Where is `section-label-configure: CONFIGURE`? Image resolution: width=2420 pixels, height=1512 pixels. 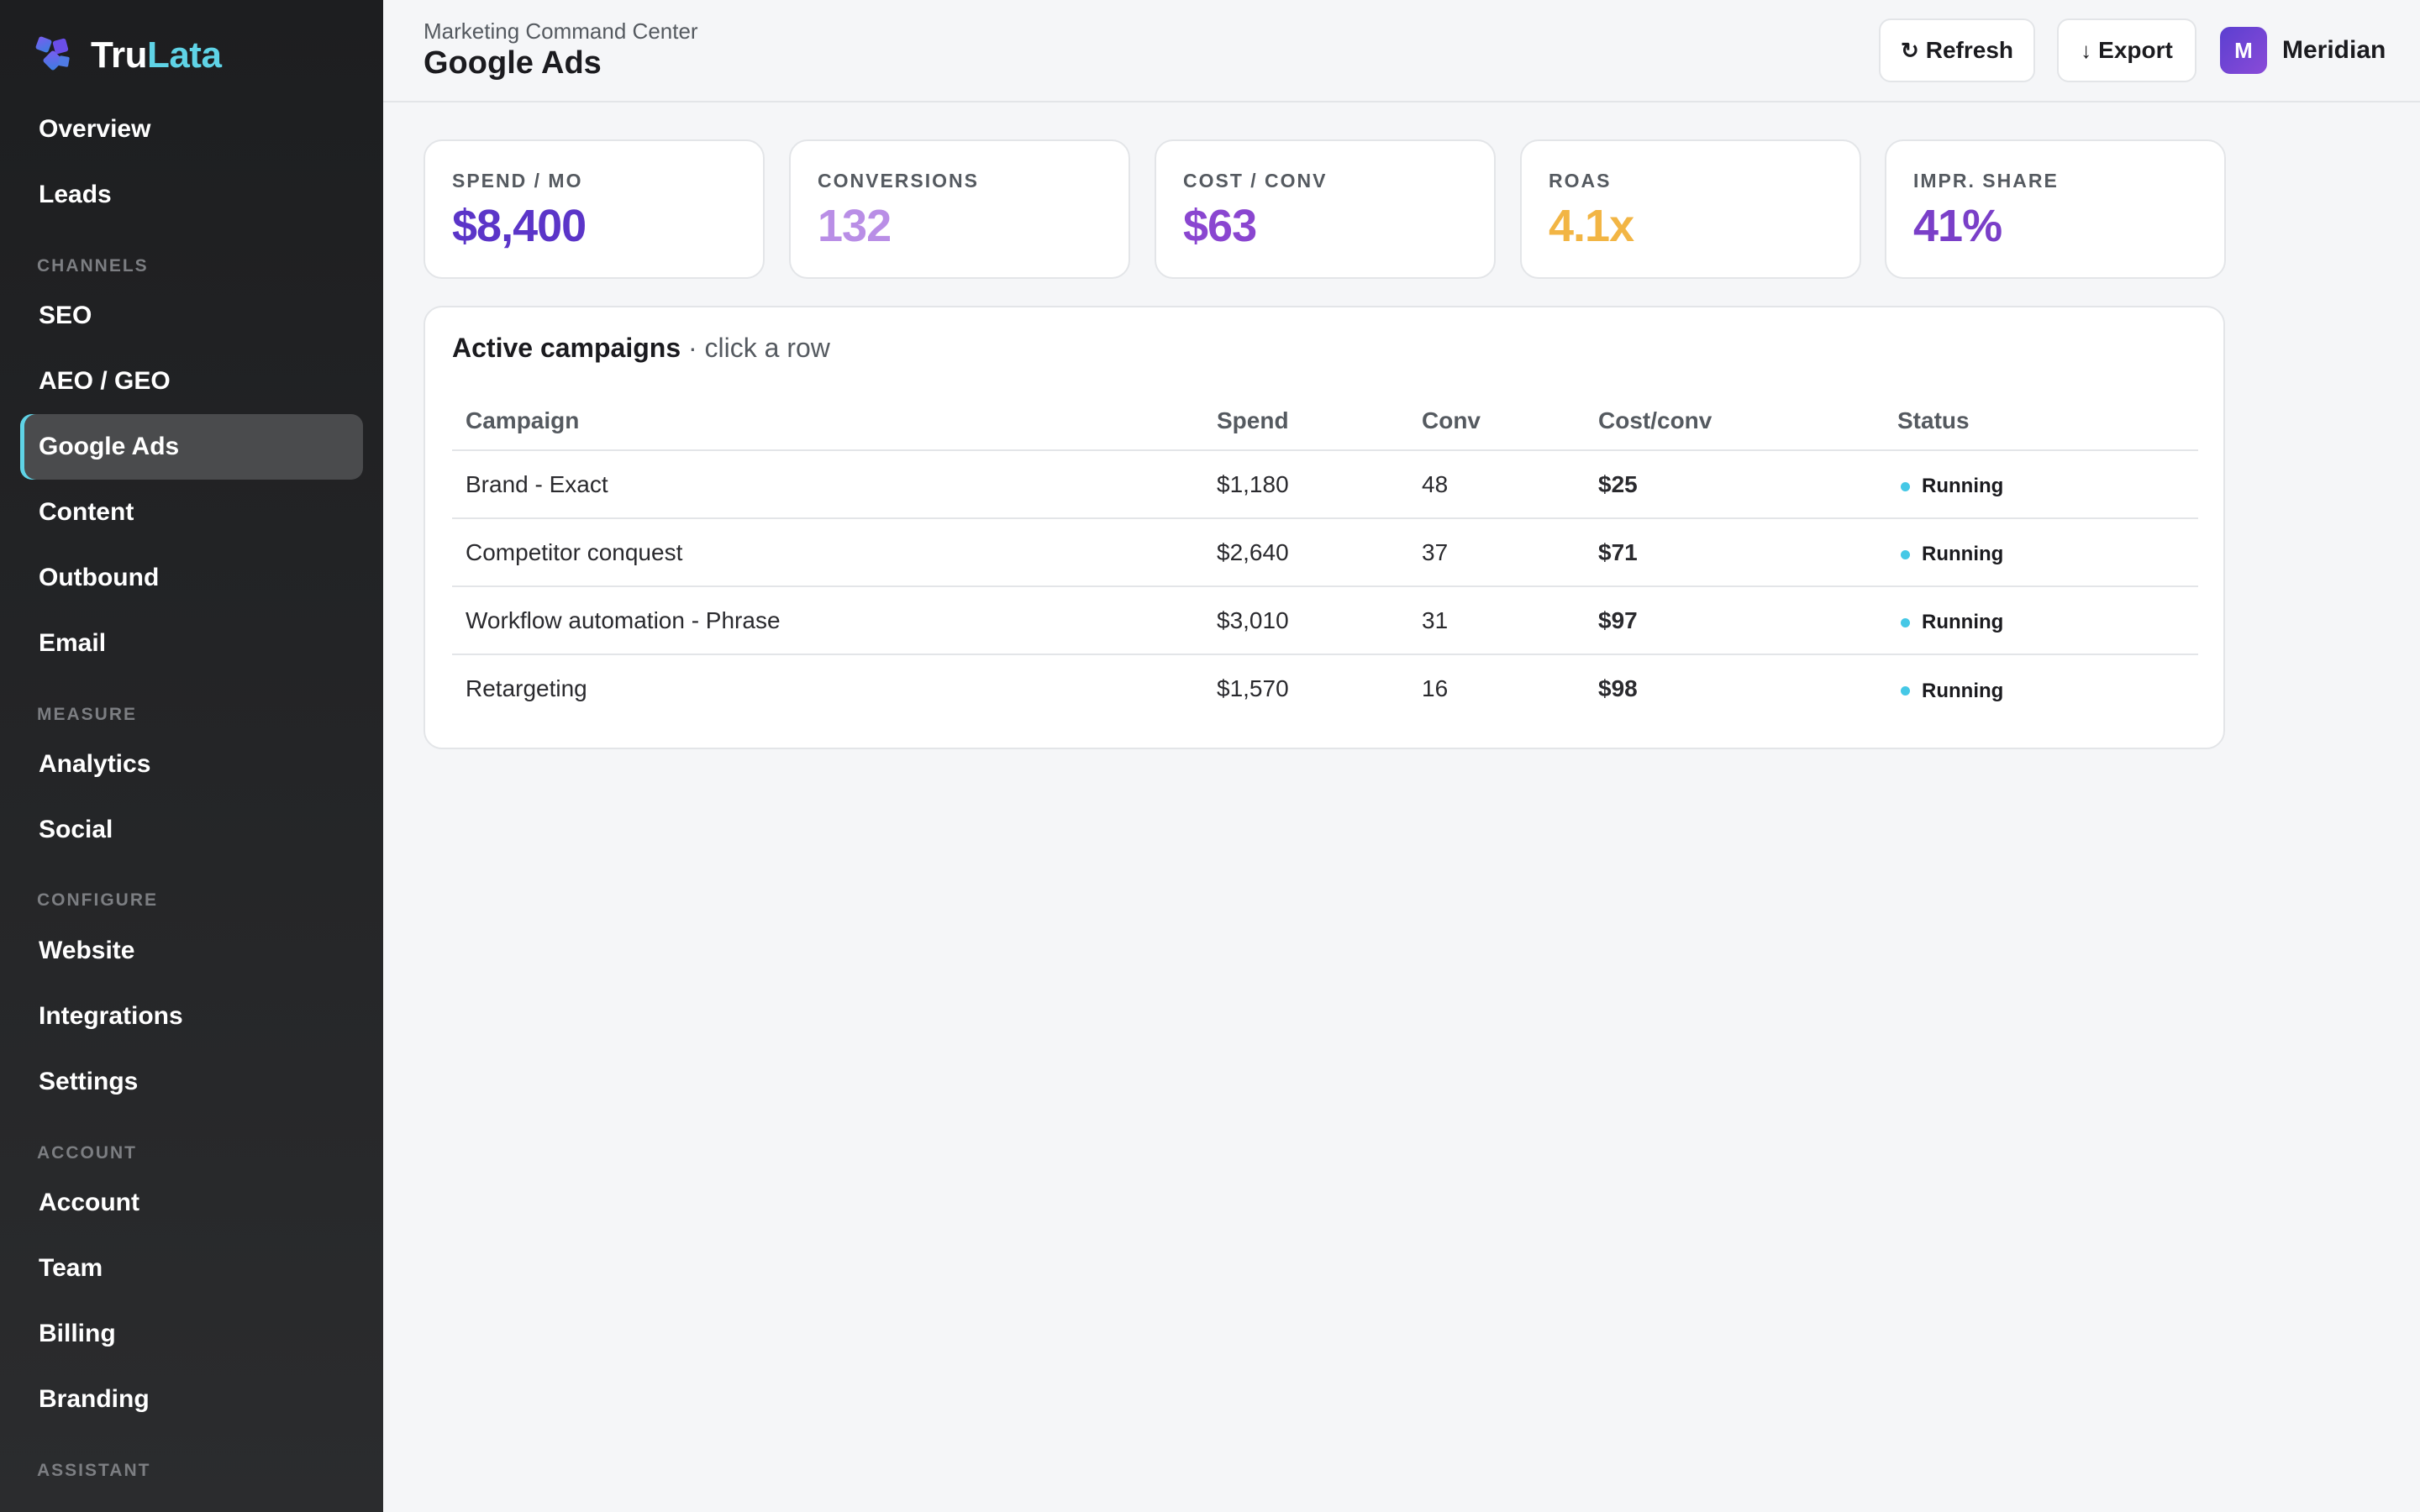
section-label-configure: CONFIGURE is located at coordinates (97, 900).